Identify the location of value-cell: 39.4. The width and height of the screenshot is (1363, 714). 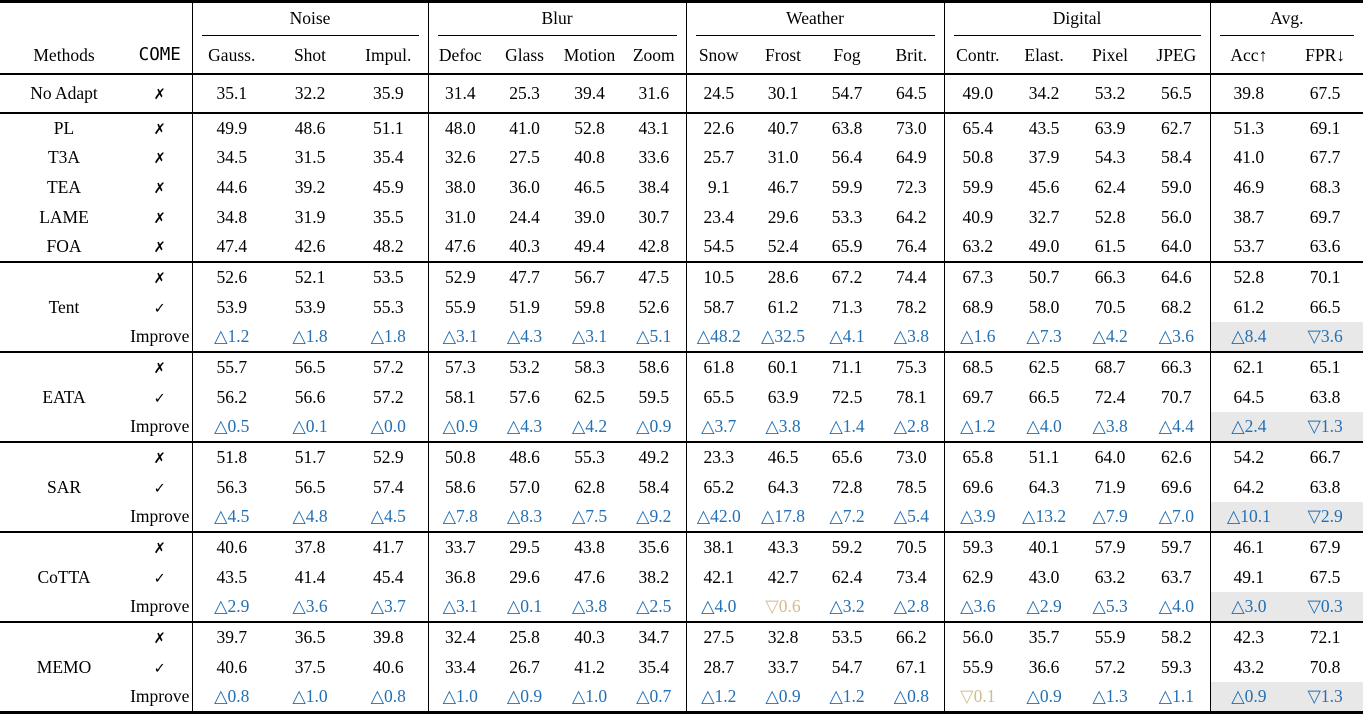
(590, 93).